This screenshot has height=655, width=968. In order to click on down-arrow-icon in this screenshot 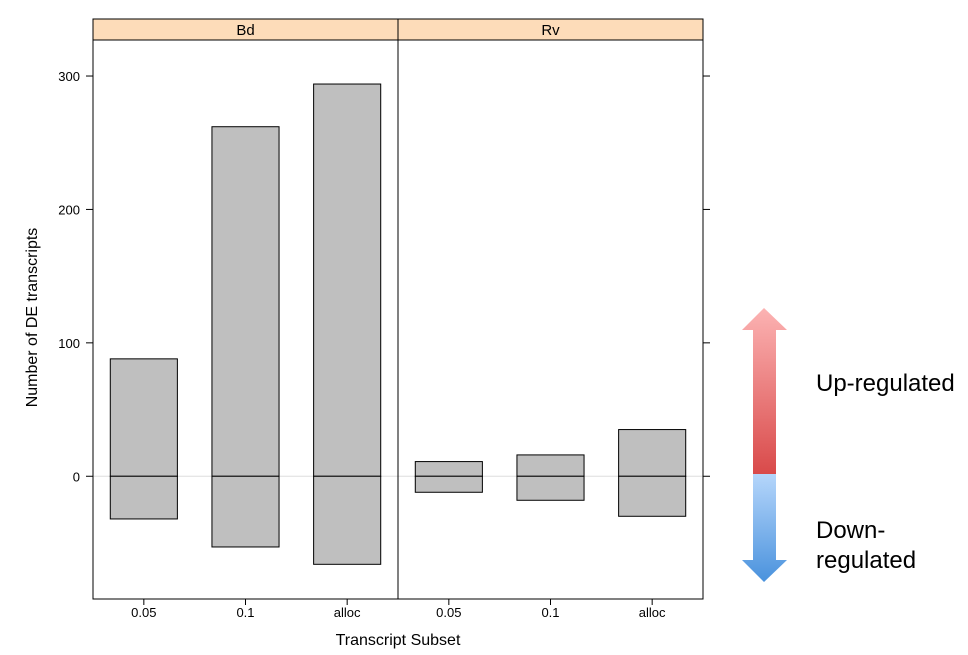, I will do `click(764, 528)`.